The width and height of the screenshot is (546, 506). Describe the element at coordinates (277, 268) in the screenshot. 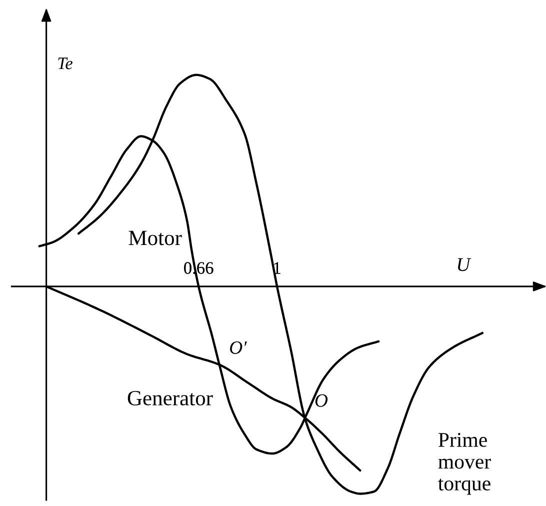

I see `x-tick-label: 1` at that location.